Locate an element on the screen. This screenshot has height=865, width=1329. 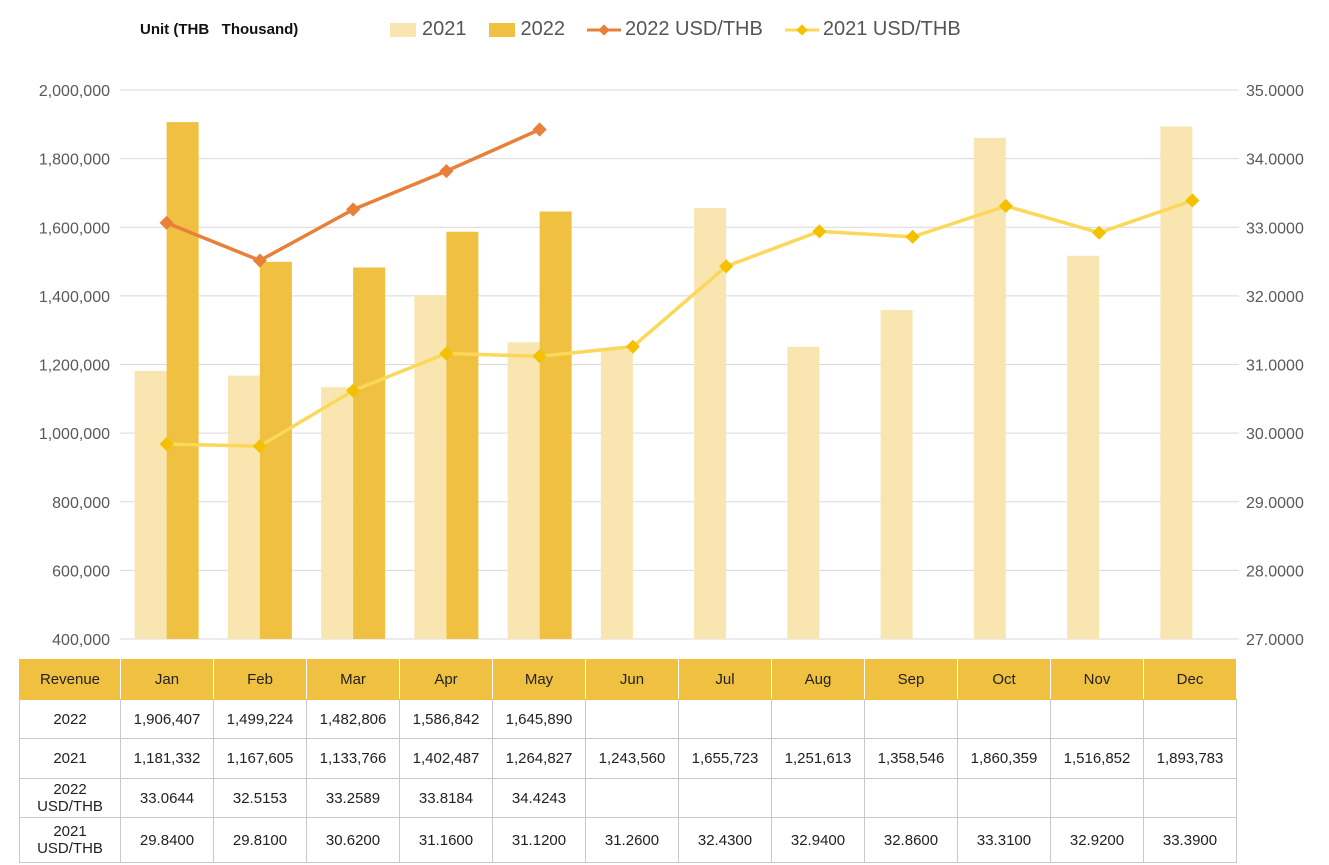
point-2021-usd-thb-Mar is located at coordinates (353, 390).